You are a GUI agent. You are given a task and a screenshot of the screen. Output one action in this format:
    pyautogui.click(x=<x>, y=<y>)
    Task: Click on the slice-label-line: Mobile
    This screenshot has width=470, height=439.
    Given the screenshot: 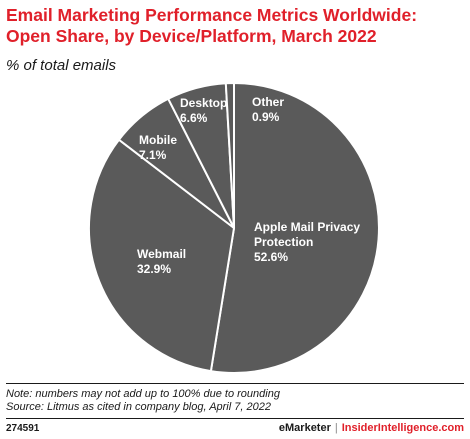 What is the action you would take?
    pyautogui.click(x=158, y=140)
    